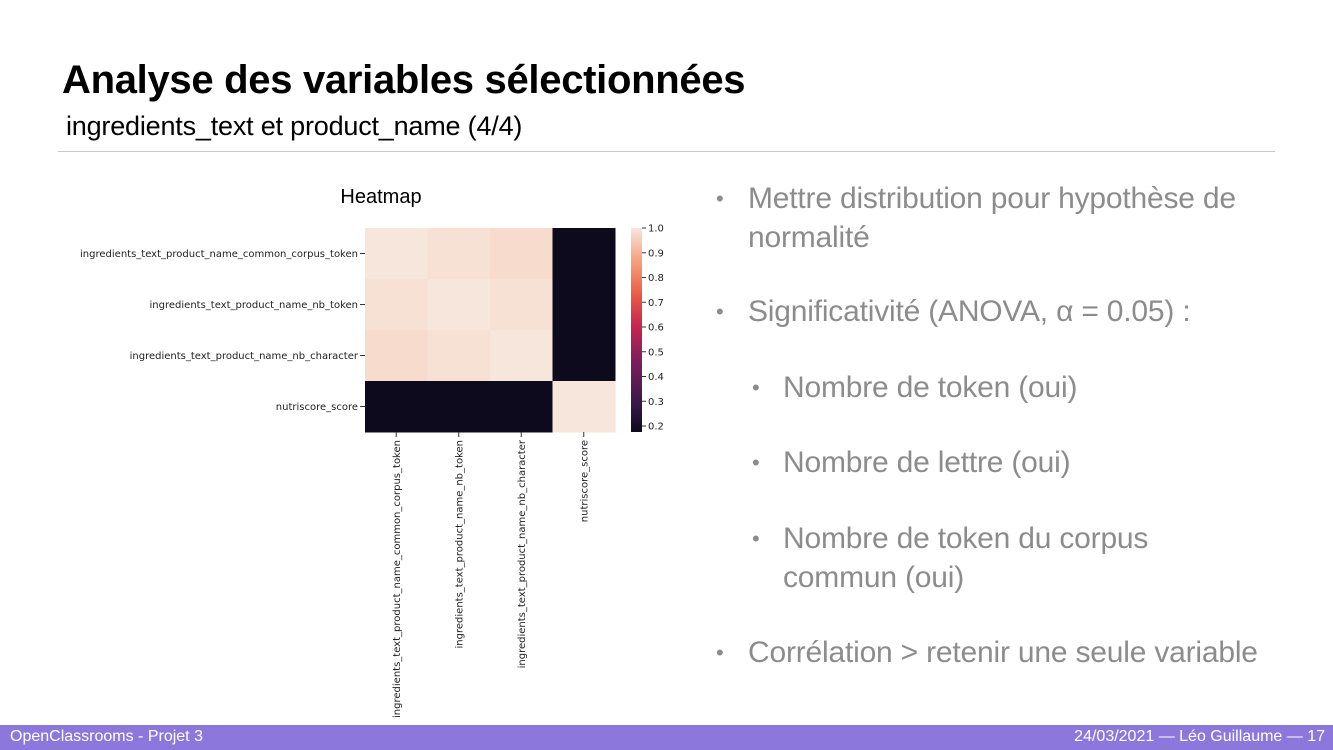 This screenshot has height=750, width=1333. I want to click on colorbar-tick-label: 0.2, so click(656, 427).